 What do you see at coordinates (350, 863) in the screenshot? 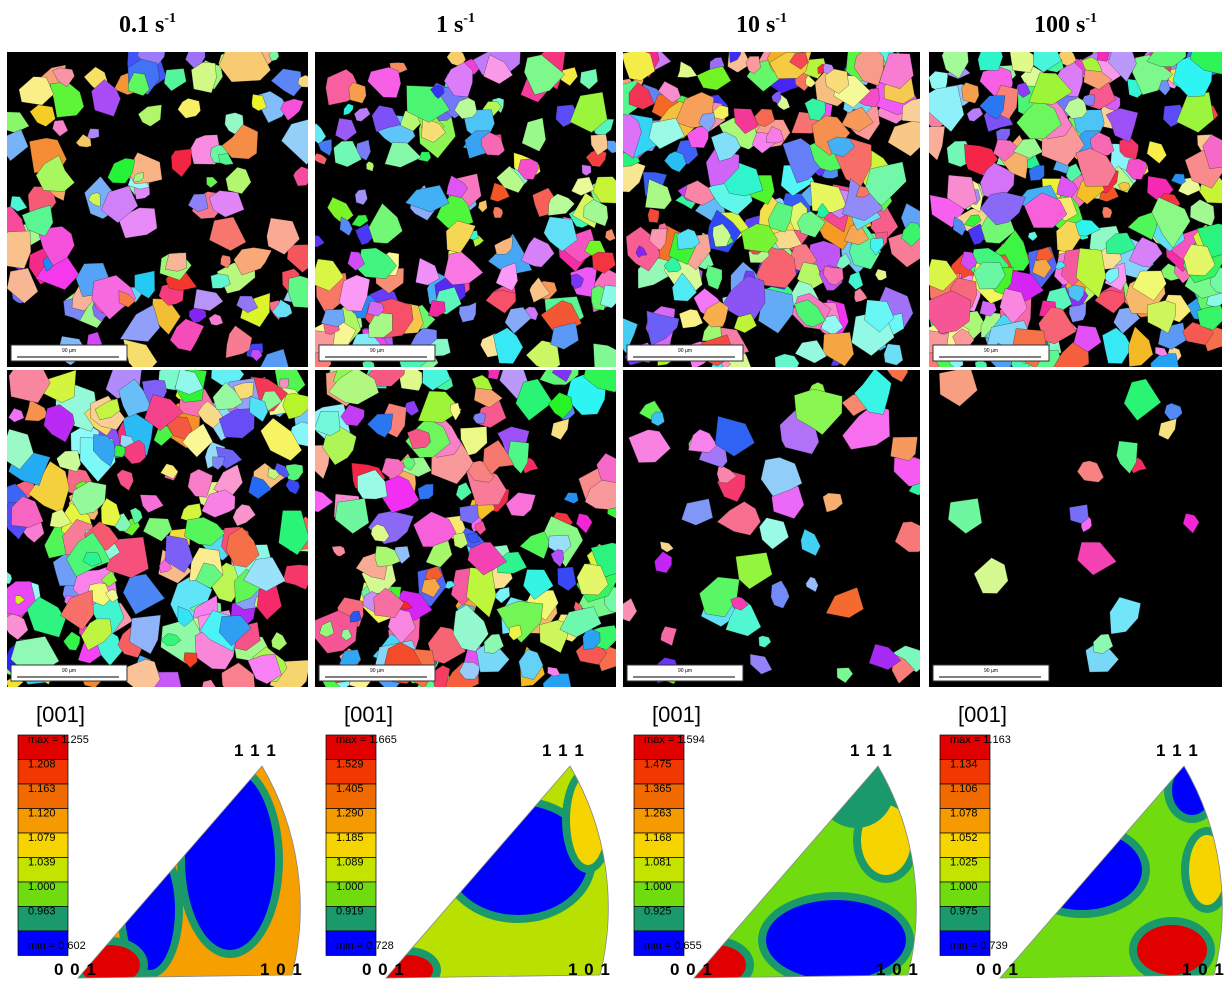
I see `legend-label: 1.089` at bounding box center [350, 863].